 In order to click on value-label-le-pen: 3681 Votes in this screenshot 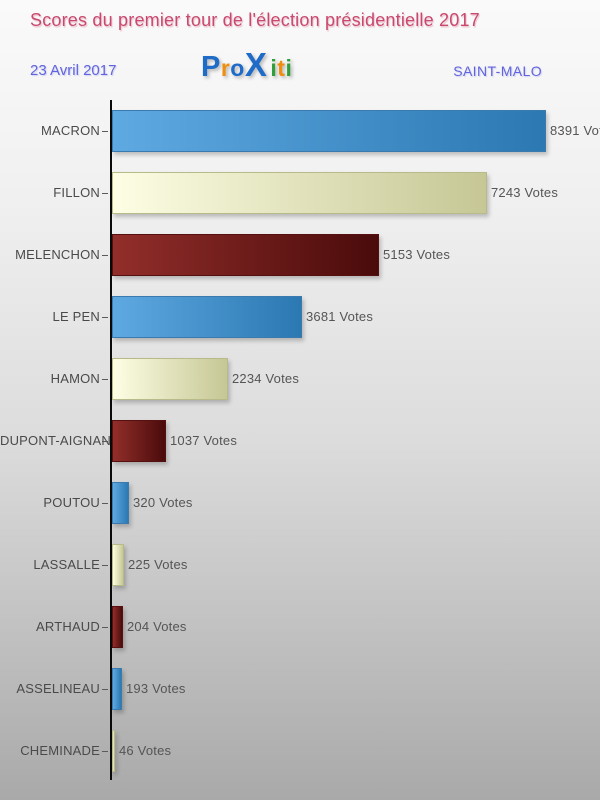, I will do `click(340, 316)`.